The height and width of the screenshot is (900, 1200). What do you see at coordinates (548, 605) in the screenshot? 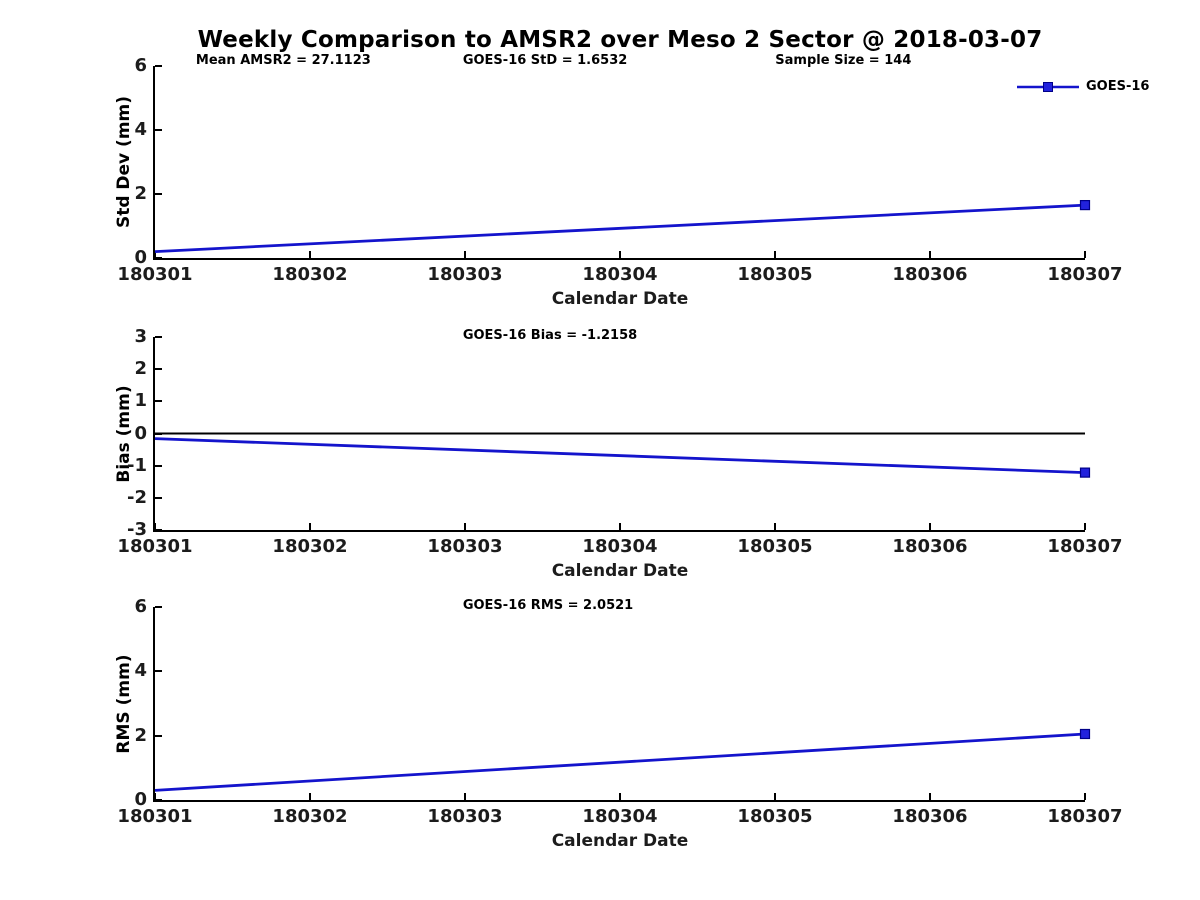
I see `annotation: GOES-16 RMS = 2.0521` at bounding box center [548, 605].